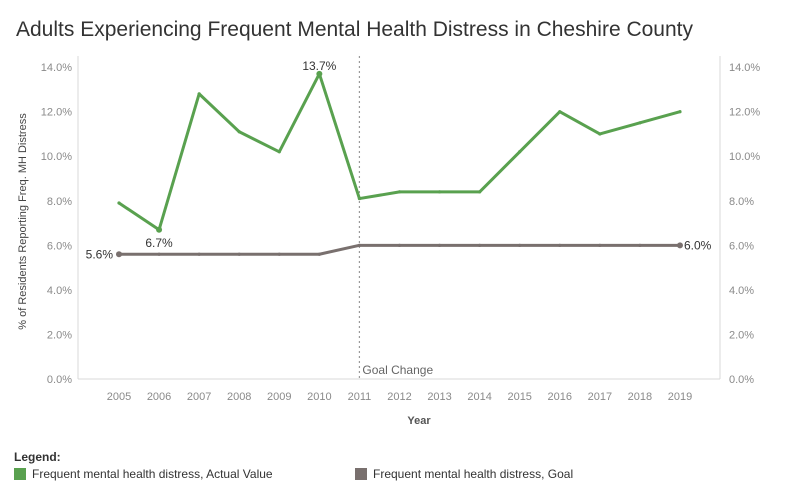  I want to click on x-tick-label: 2013, so click(439, 397).